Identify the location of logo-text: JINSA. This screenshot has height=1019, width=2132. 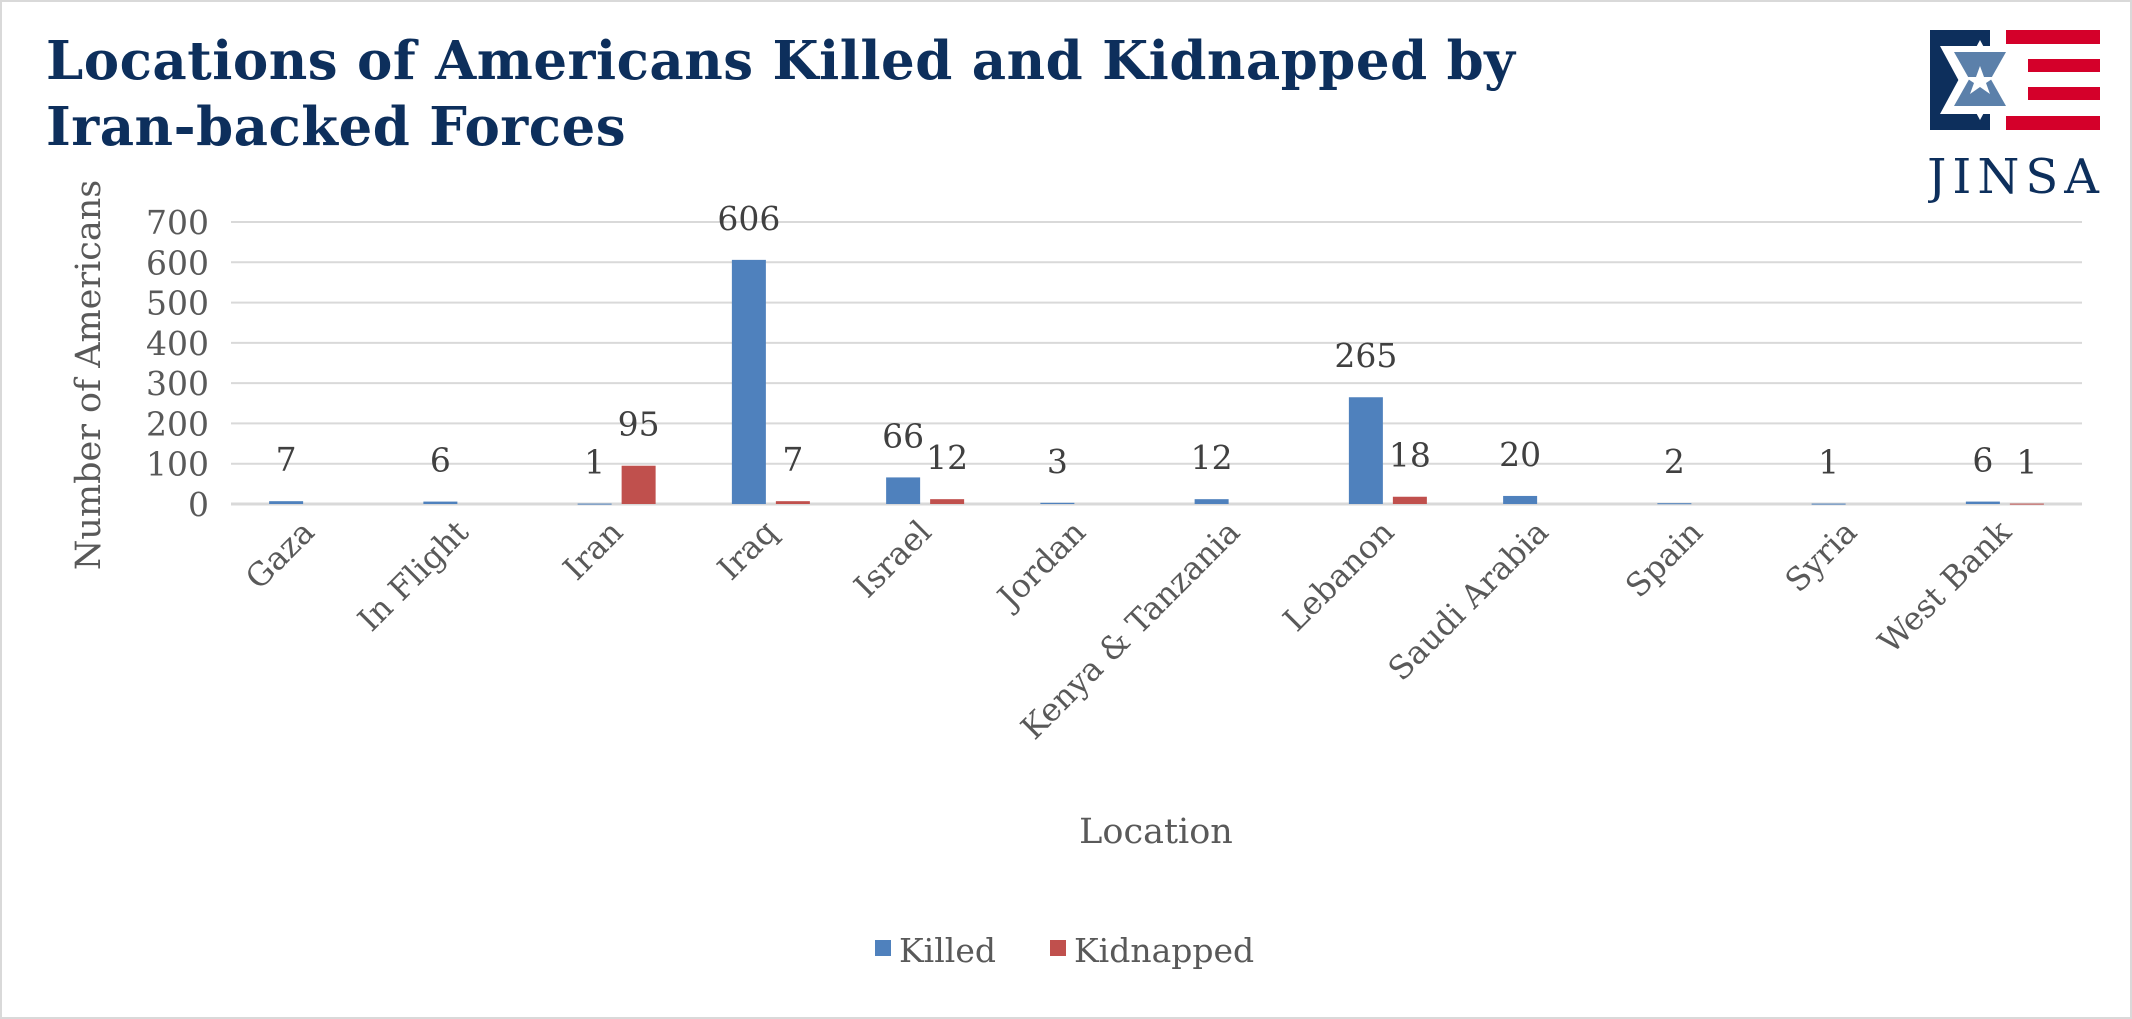
(2016, 177).